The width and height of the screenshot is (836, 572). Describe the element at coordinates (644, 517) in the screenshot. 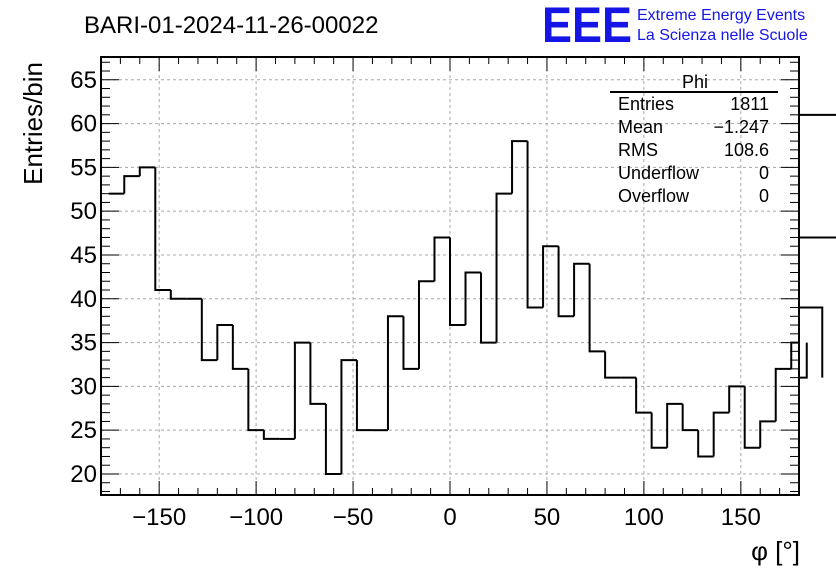

I see `x-tick-label-5: 100` at that location.